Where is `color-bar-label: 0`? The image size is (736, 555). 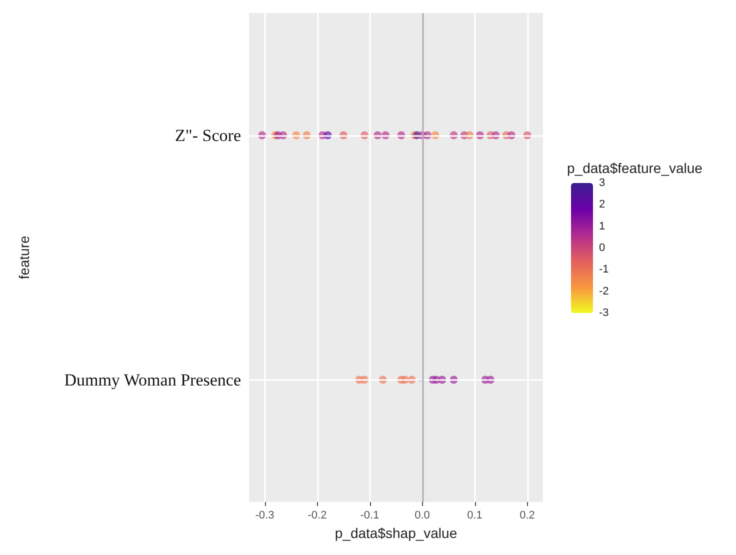 color-bar-label: 0 is located at coordinates (602, 248).